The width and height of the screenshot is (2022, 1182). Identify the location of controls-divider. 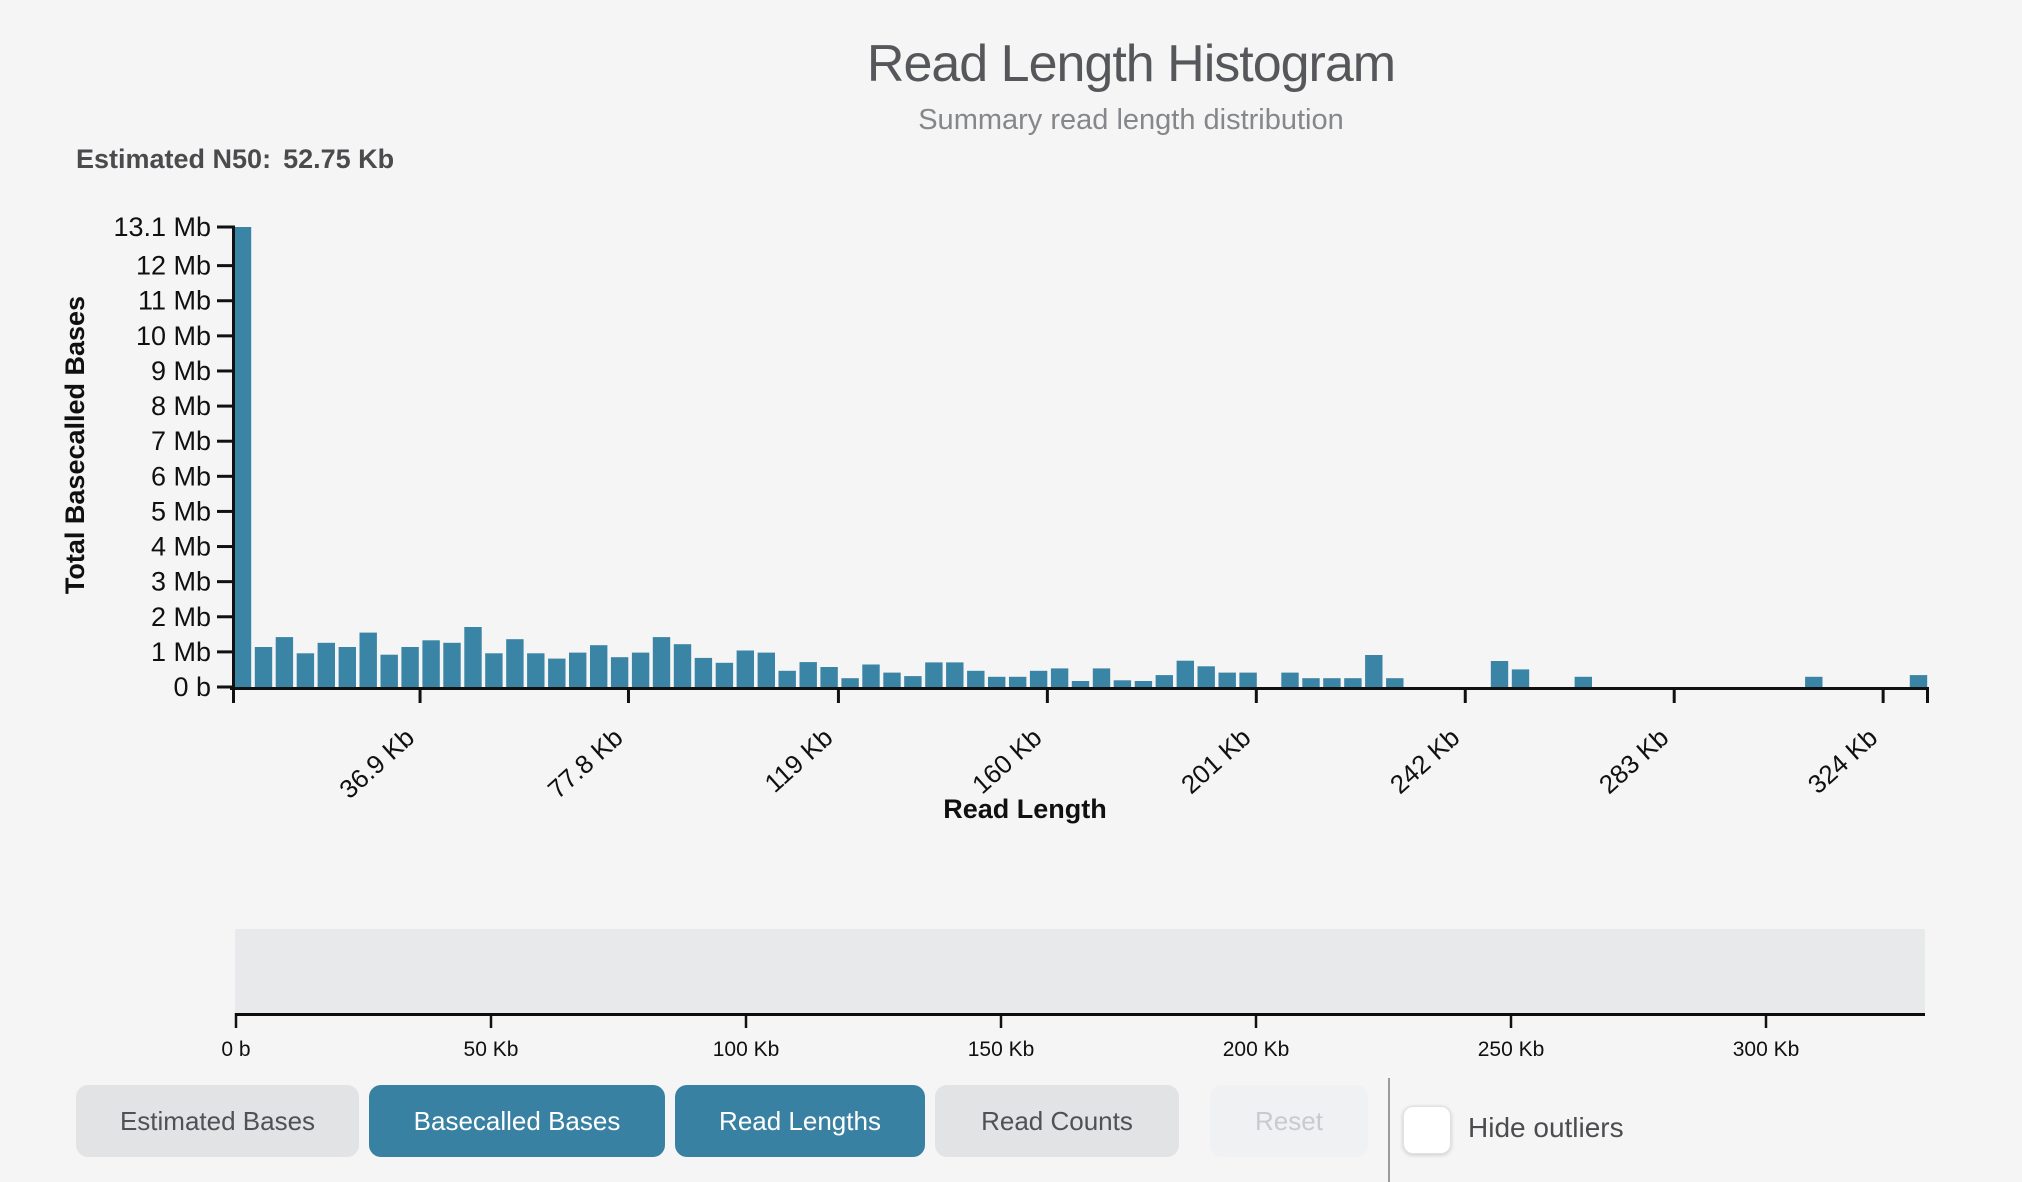
(1389, 1130).